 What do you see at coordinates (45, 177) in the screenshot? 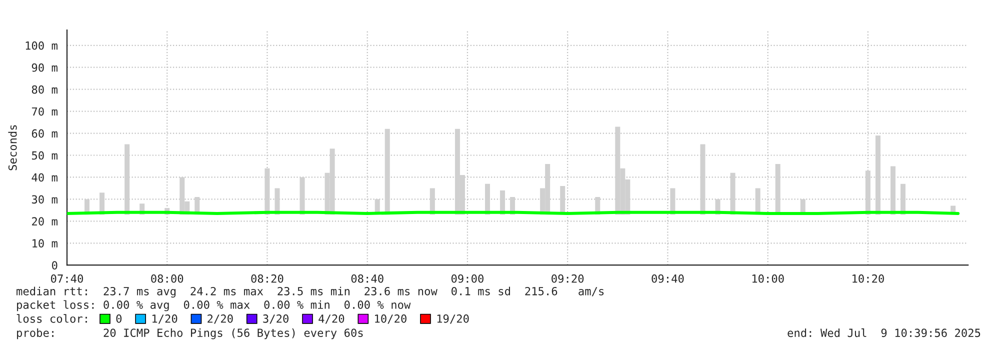
I see `y-tick-label: 40 m` at bounding box center [45, 177].